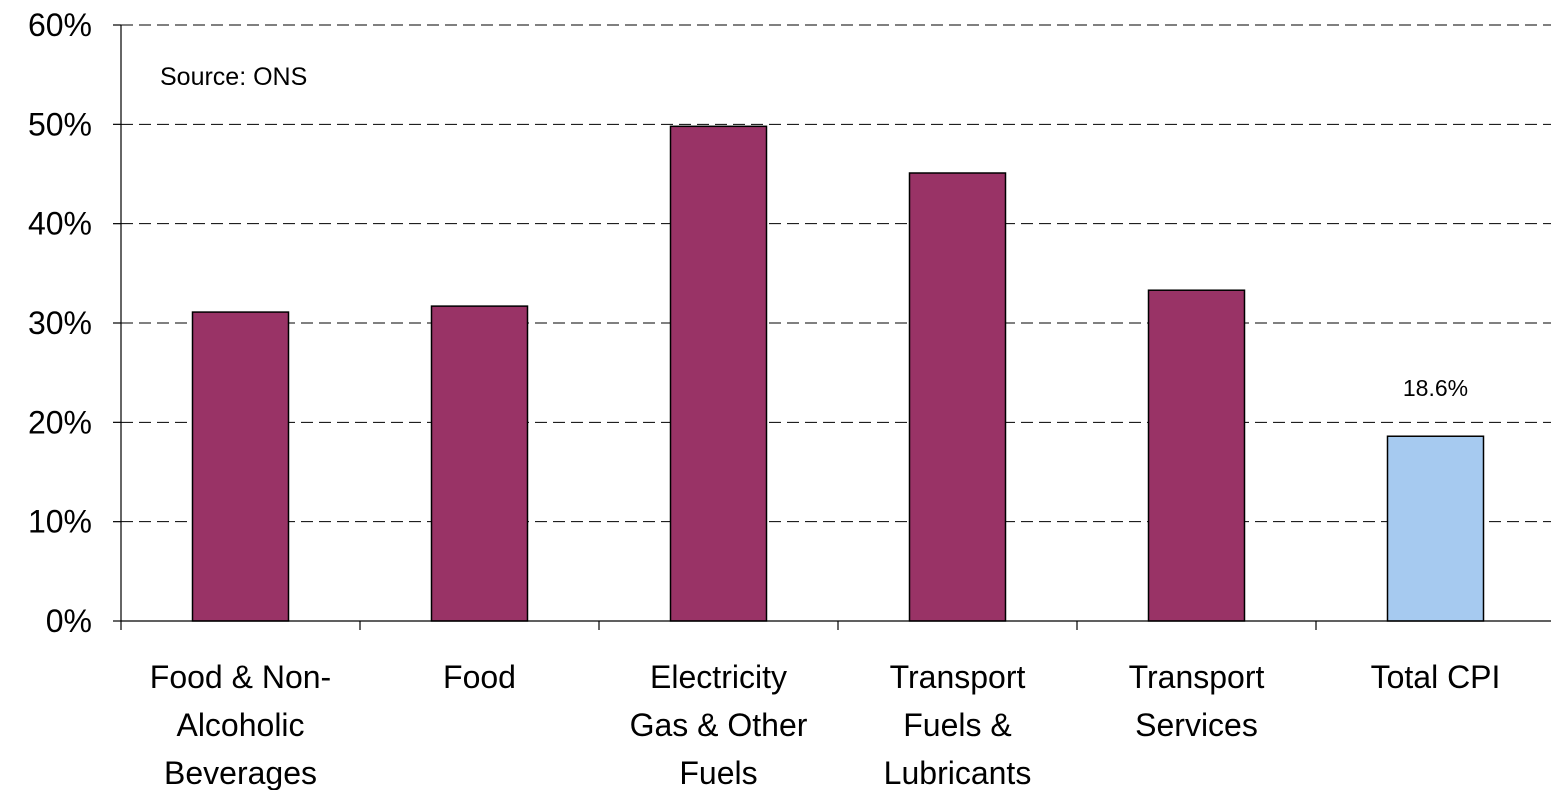  I want to click on data-labels: 18.6%, so click(1435, 388).